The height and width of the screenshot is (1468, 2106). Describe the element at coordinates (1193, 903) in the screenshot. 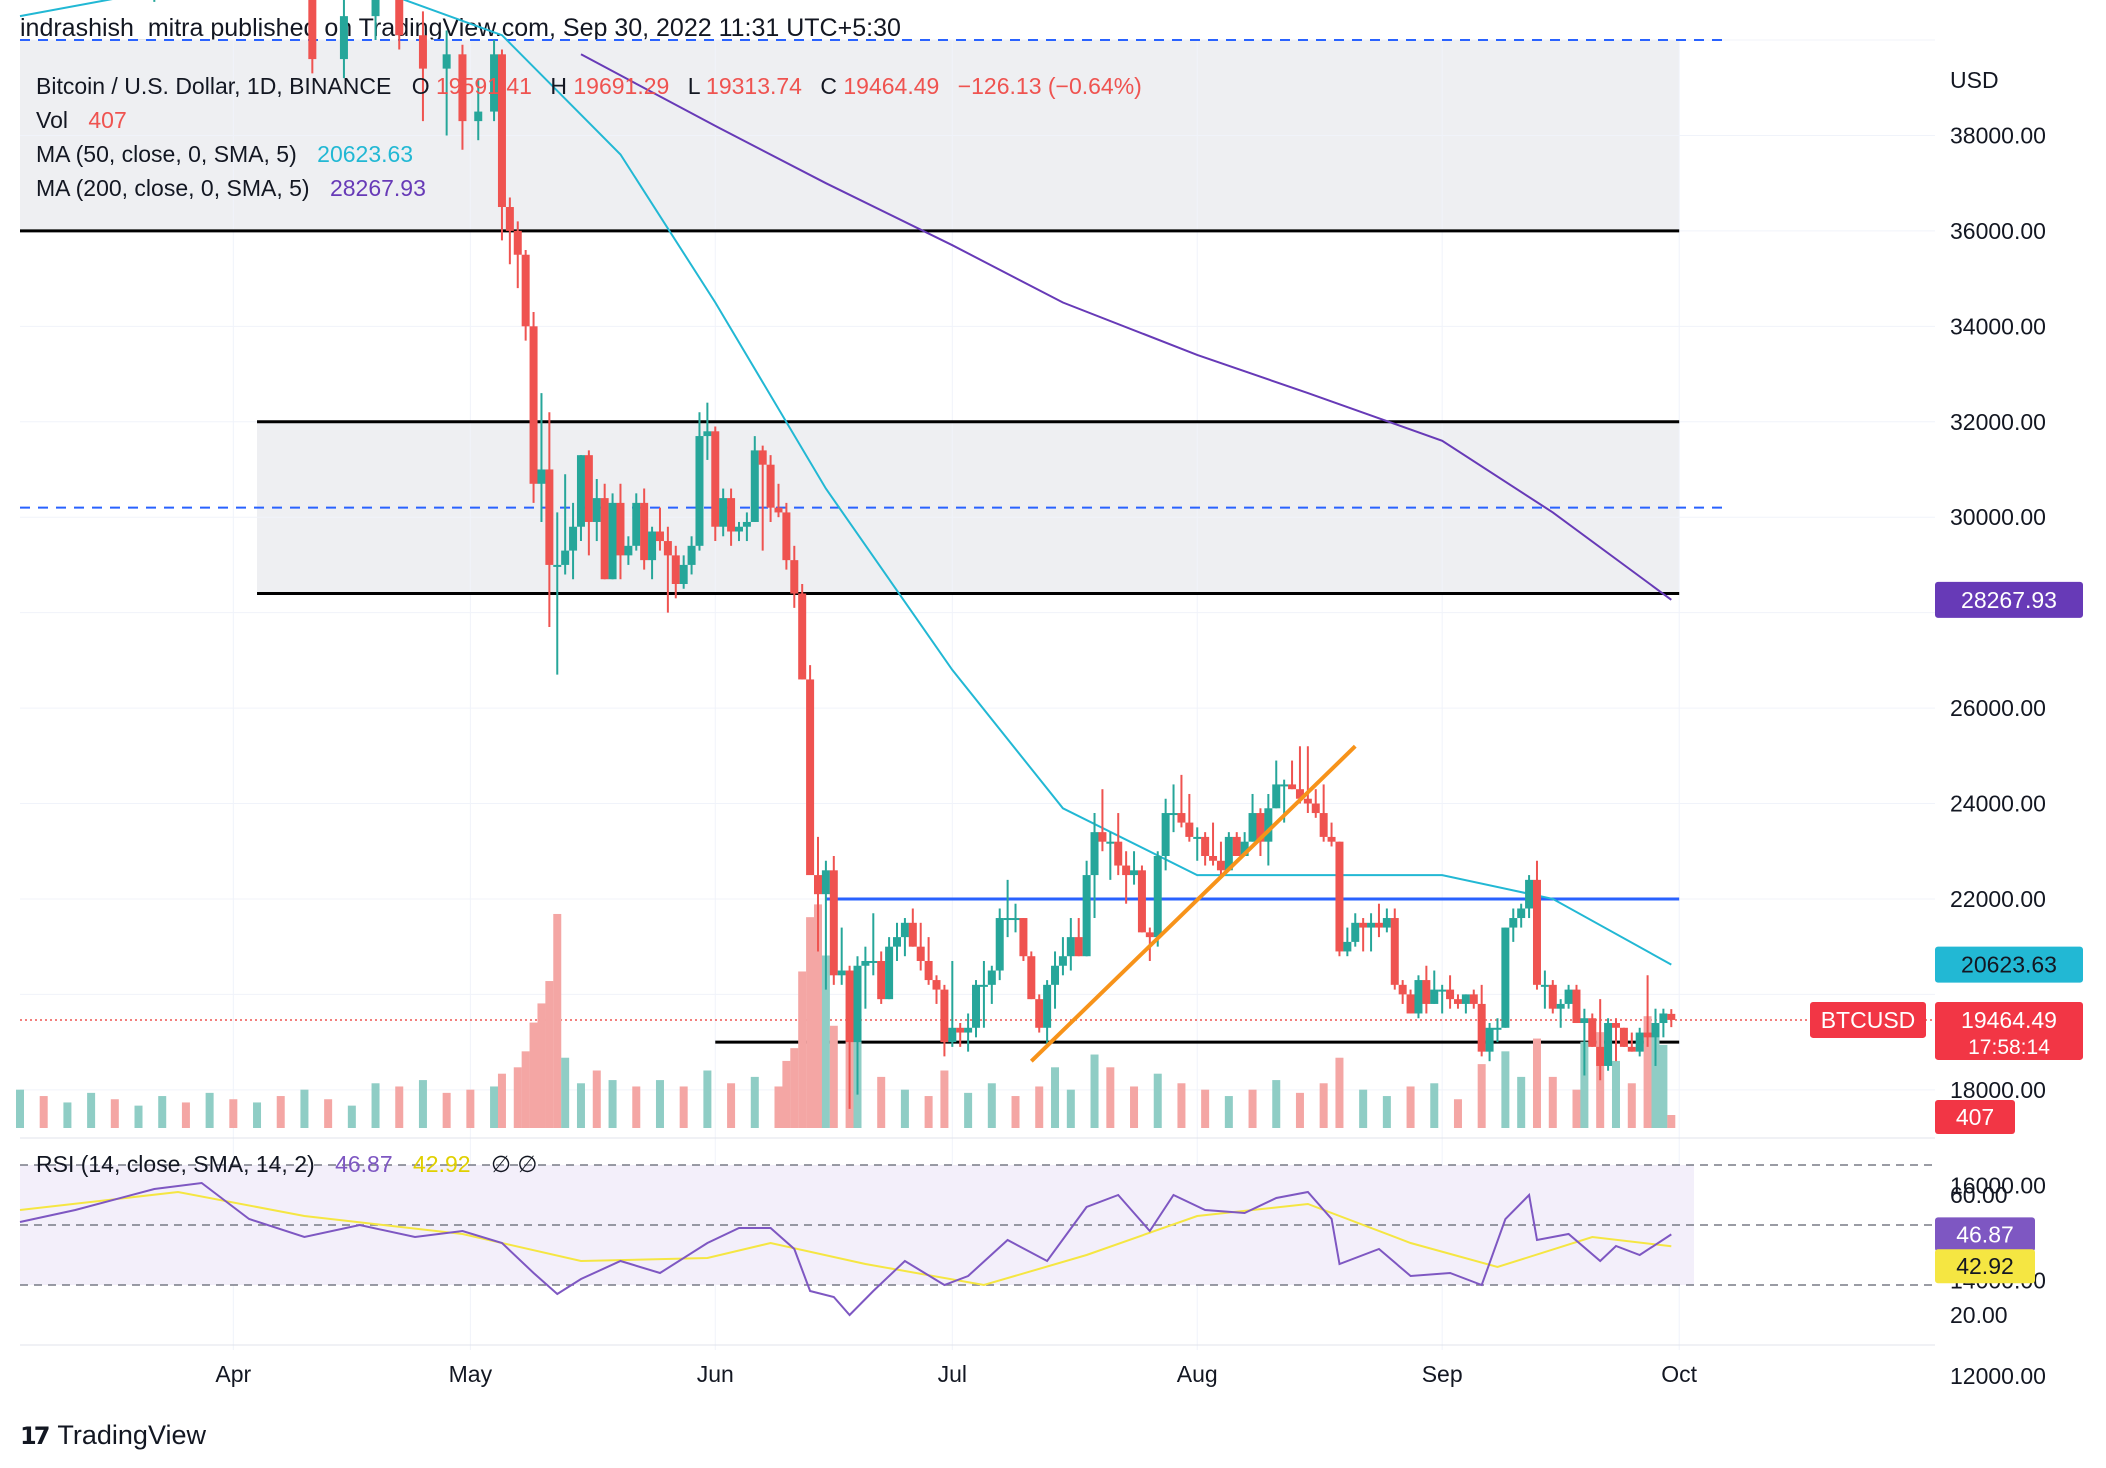

I see `rising-trendline` at that location.